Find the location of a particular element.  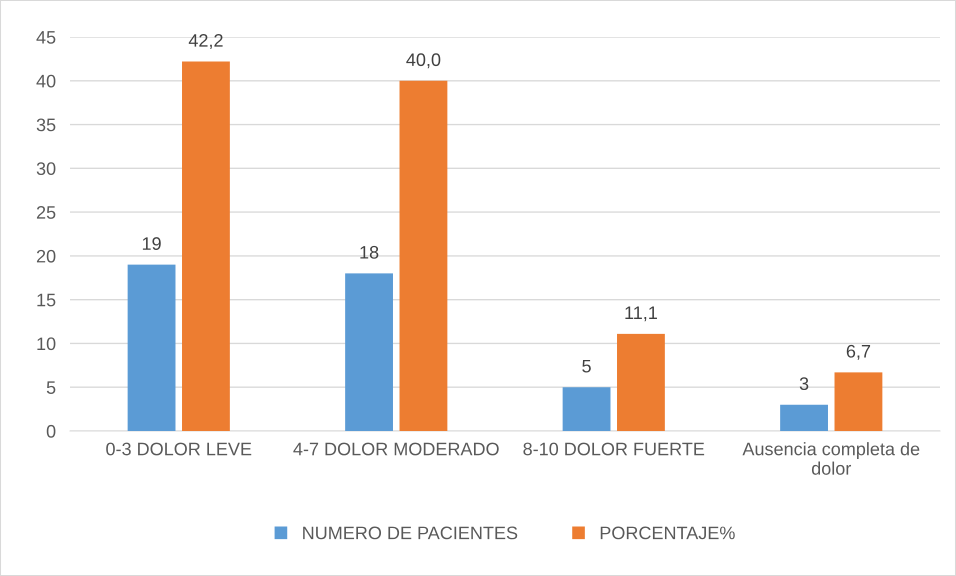

data-label: 40,0 is located at coordinates (423, 60).